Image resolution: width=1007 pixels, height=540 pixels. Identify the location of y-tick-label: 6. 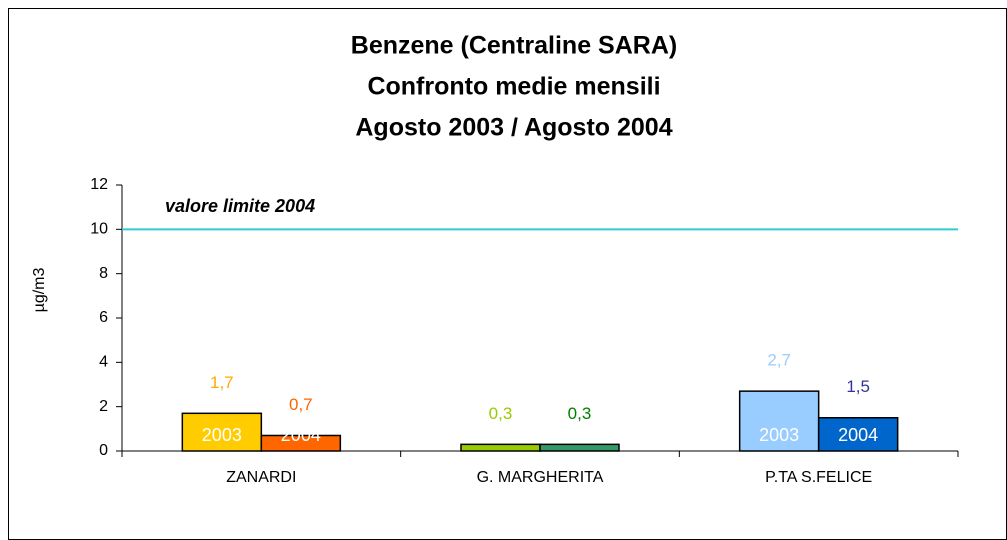
(103, 317).